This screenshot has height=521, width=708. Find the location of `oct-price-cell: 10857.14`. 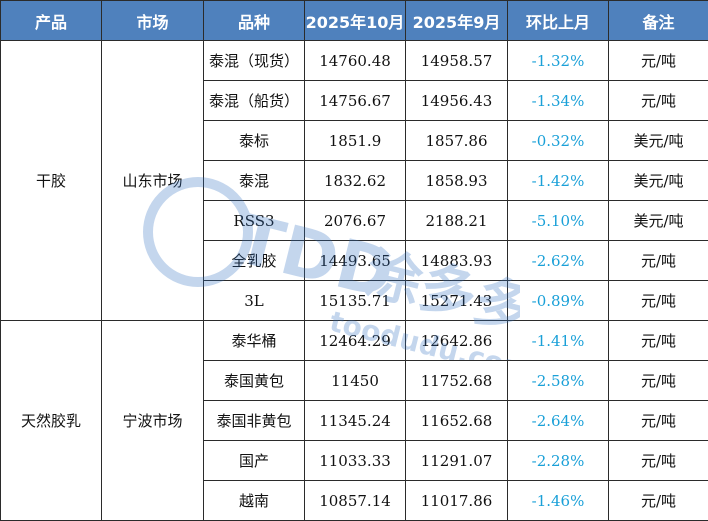

oct-price-cell: 10857.14 is located at coordinates (355, 500).